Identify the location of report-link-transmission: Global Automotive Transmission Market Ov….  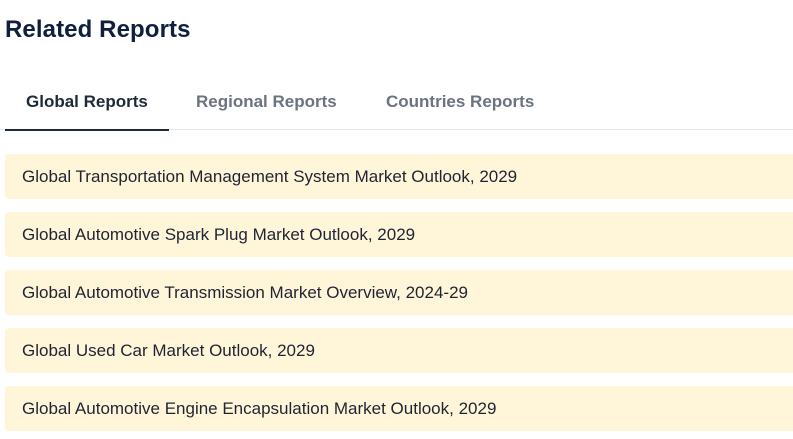
(399, 292).